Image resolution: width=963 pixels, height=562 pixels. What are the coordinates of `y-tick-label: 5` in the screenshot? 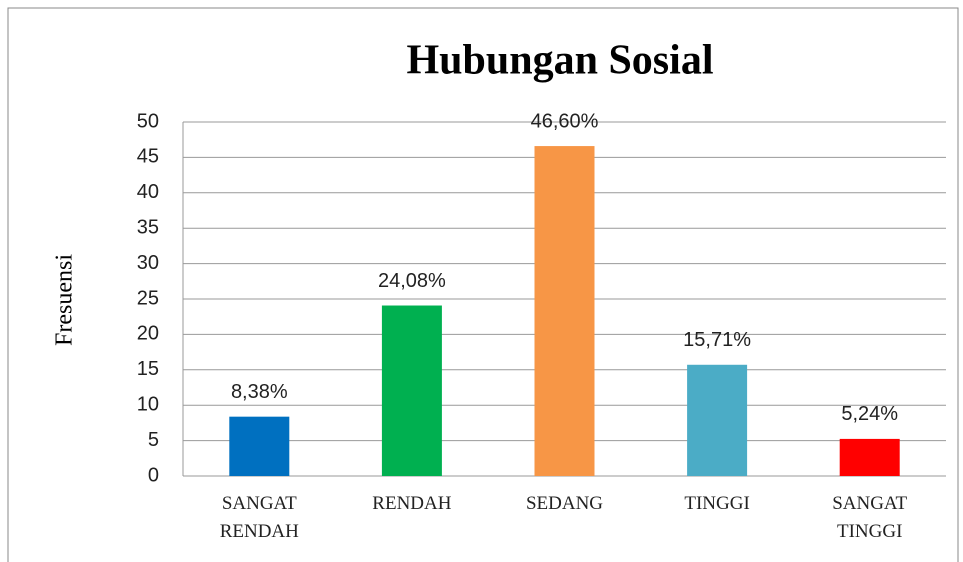 It's located at (153, 440).